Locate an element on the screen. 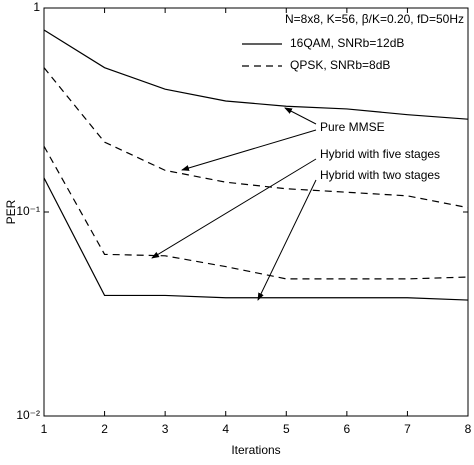 This screenshot has height=465, width=474. y-tick-label: 1 is located at coordinates (36, 7).